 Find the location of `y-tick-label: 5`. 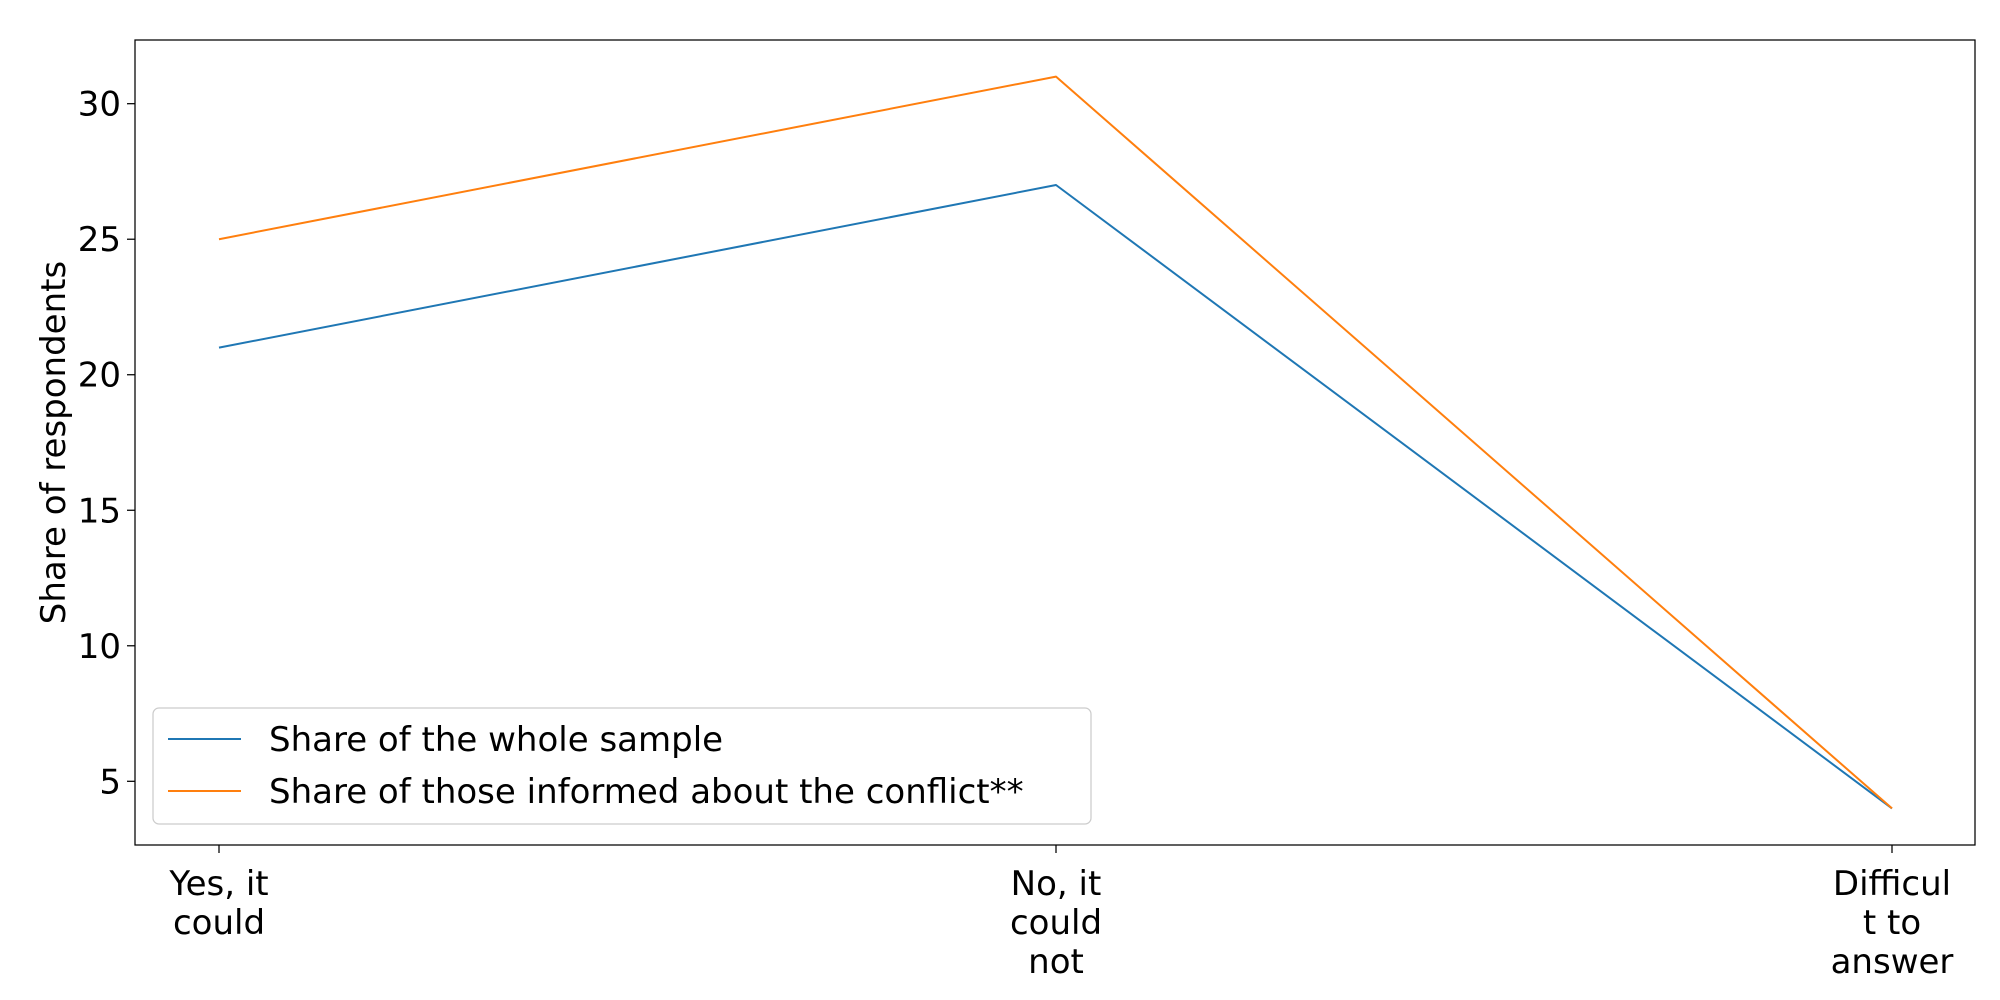

y-tick-label: 5 is located at coordinates (110, 782).